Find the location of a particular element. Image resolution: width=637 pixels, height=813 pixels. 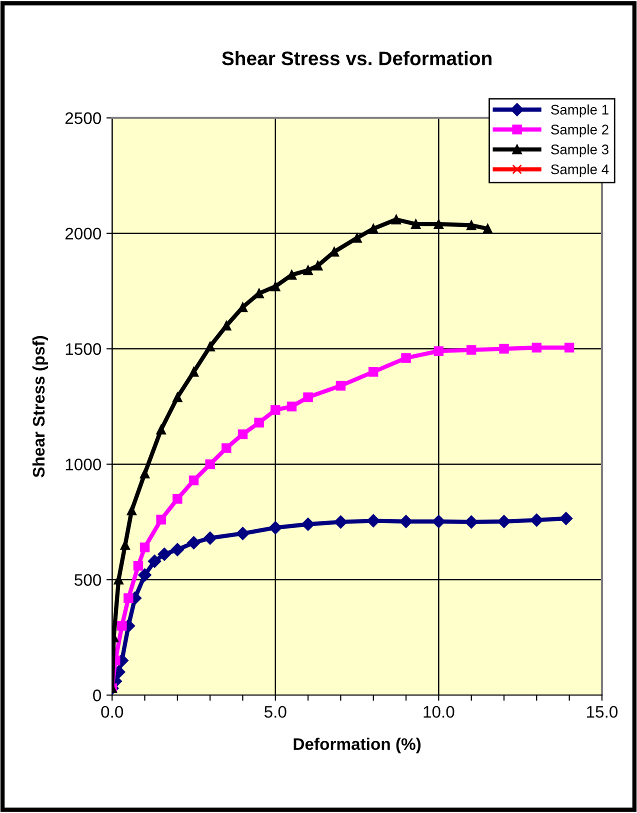

y-tick-label: 500 is located at coordinates (88, 580).